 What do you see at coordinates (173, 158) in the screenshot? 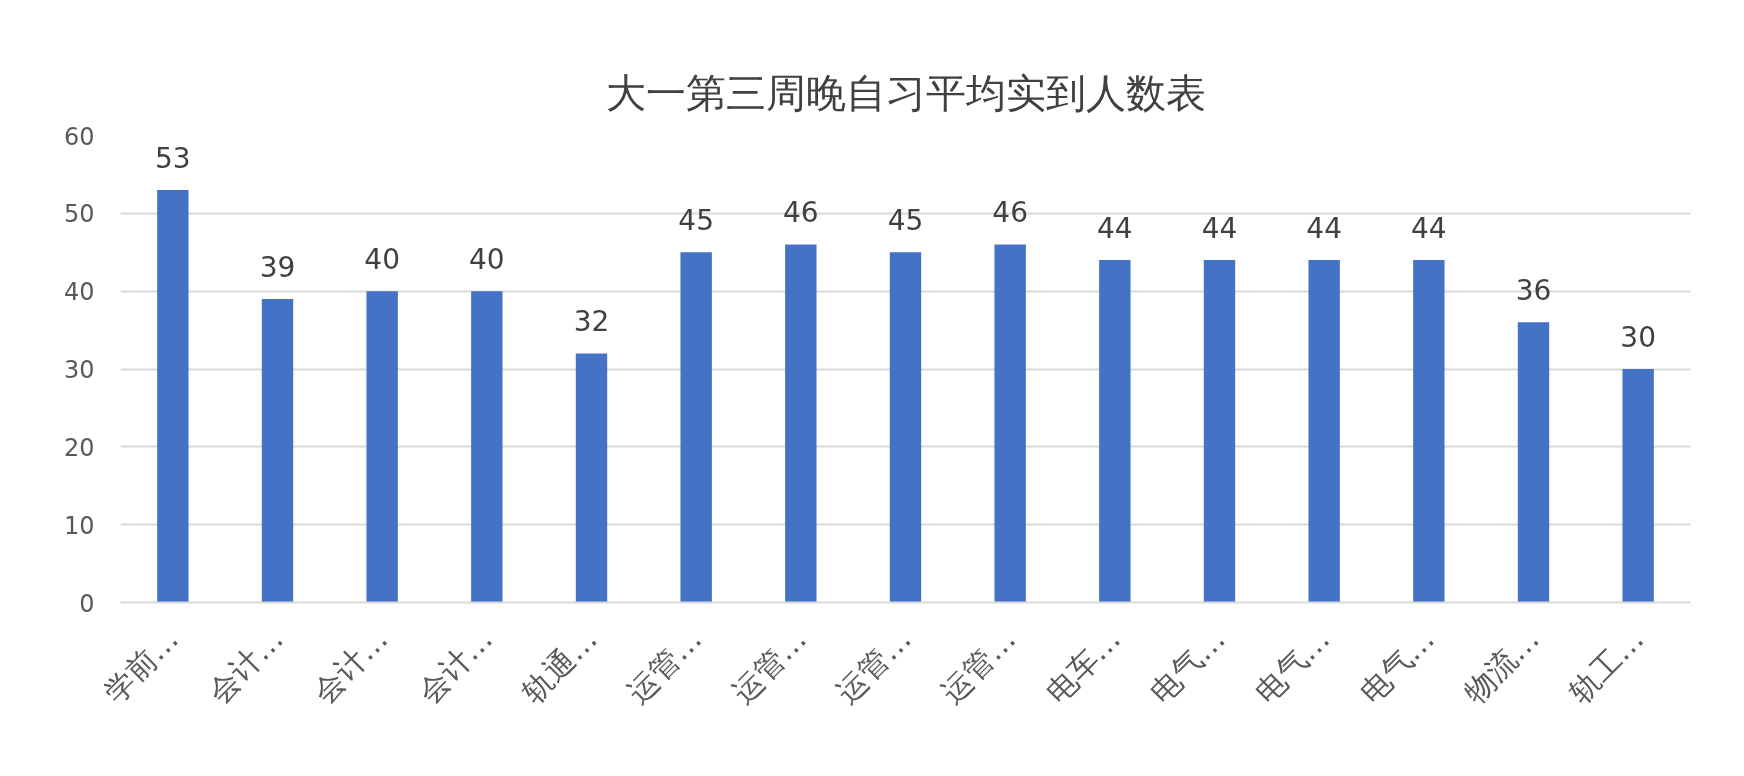
I see `data-label: 53` at bounding box center [173, 158].